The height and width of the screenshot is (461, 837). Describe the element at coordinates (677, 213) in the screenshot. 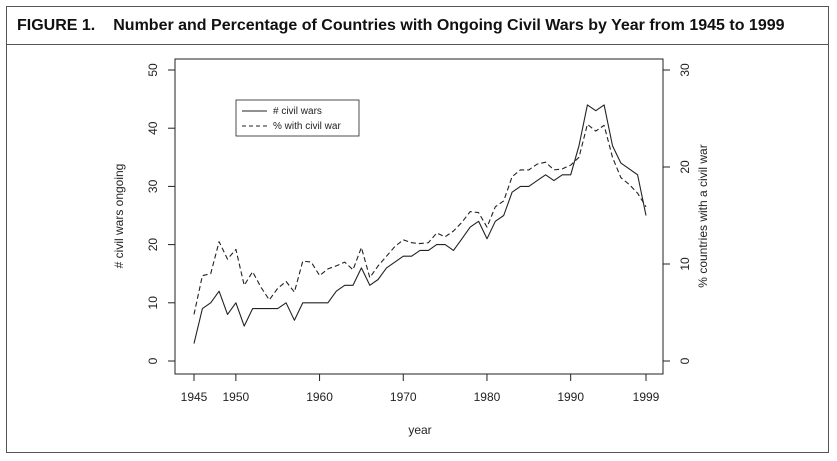

I see `y-axis-right: 0 10 20 30` at that location.